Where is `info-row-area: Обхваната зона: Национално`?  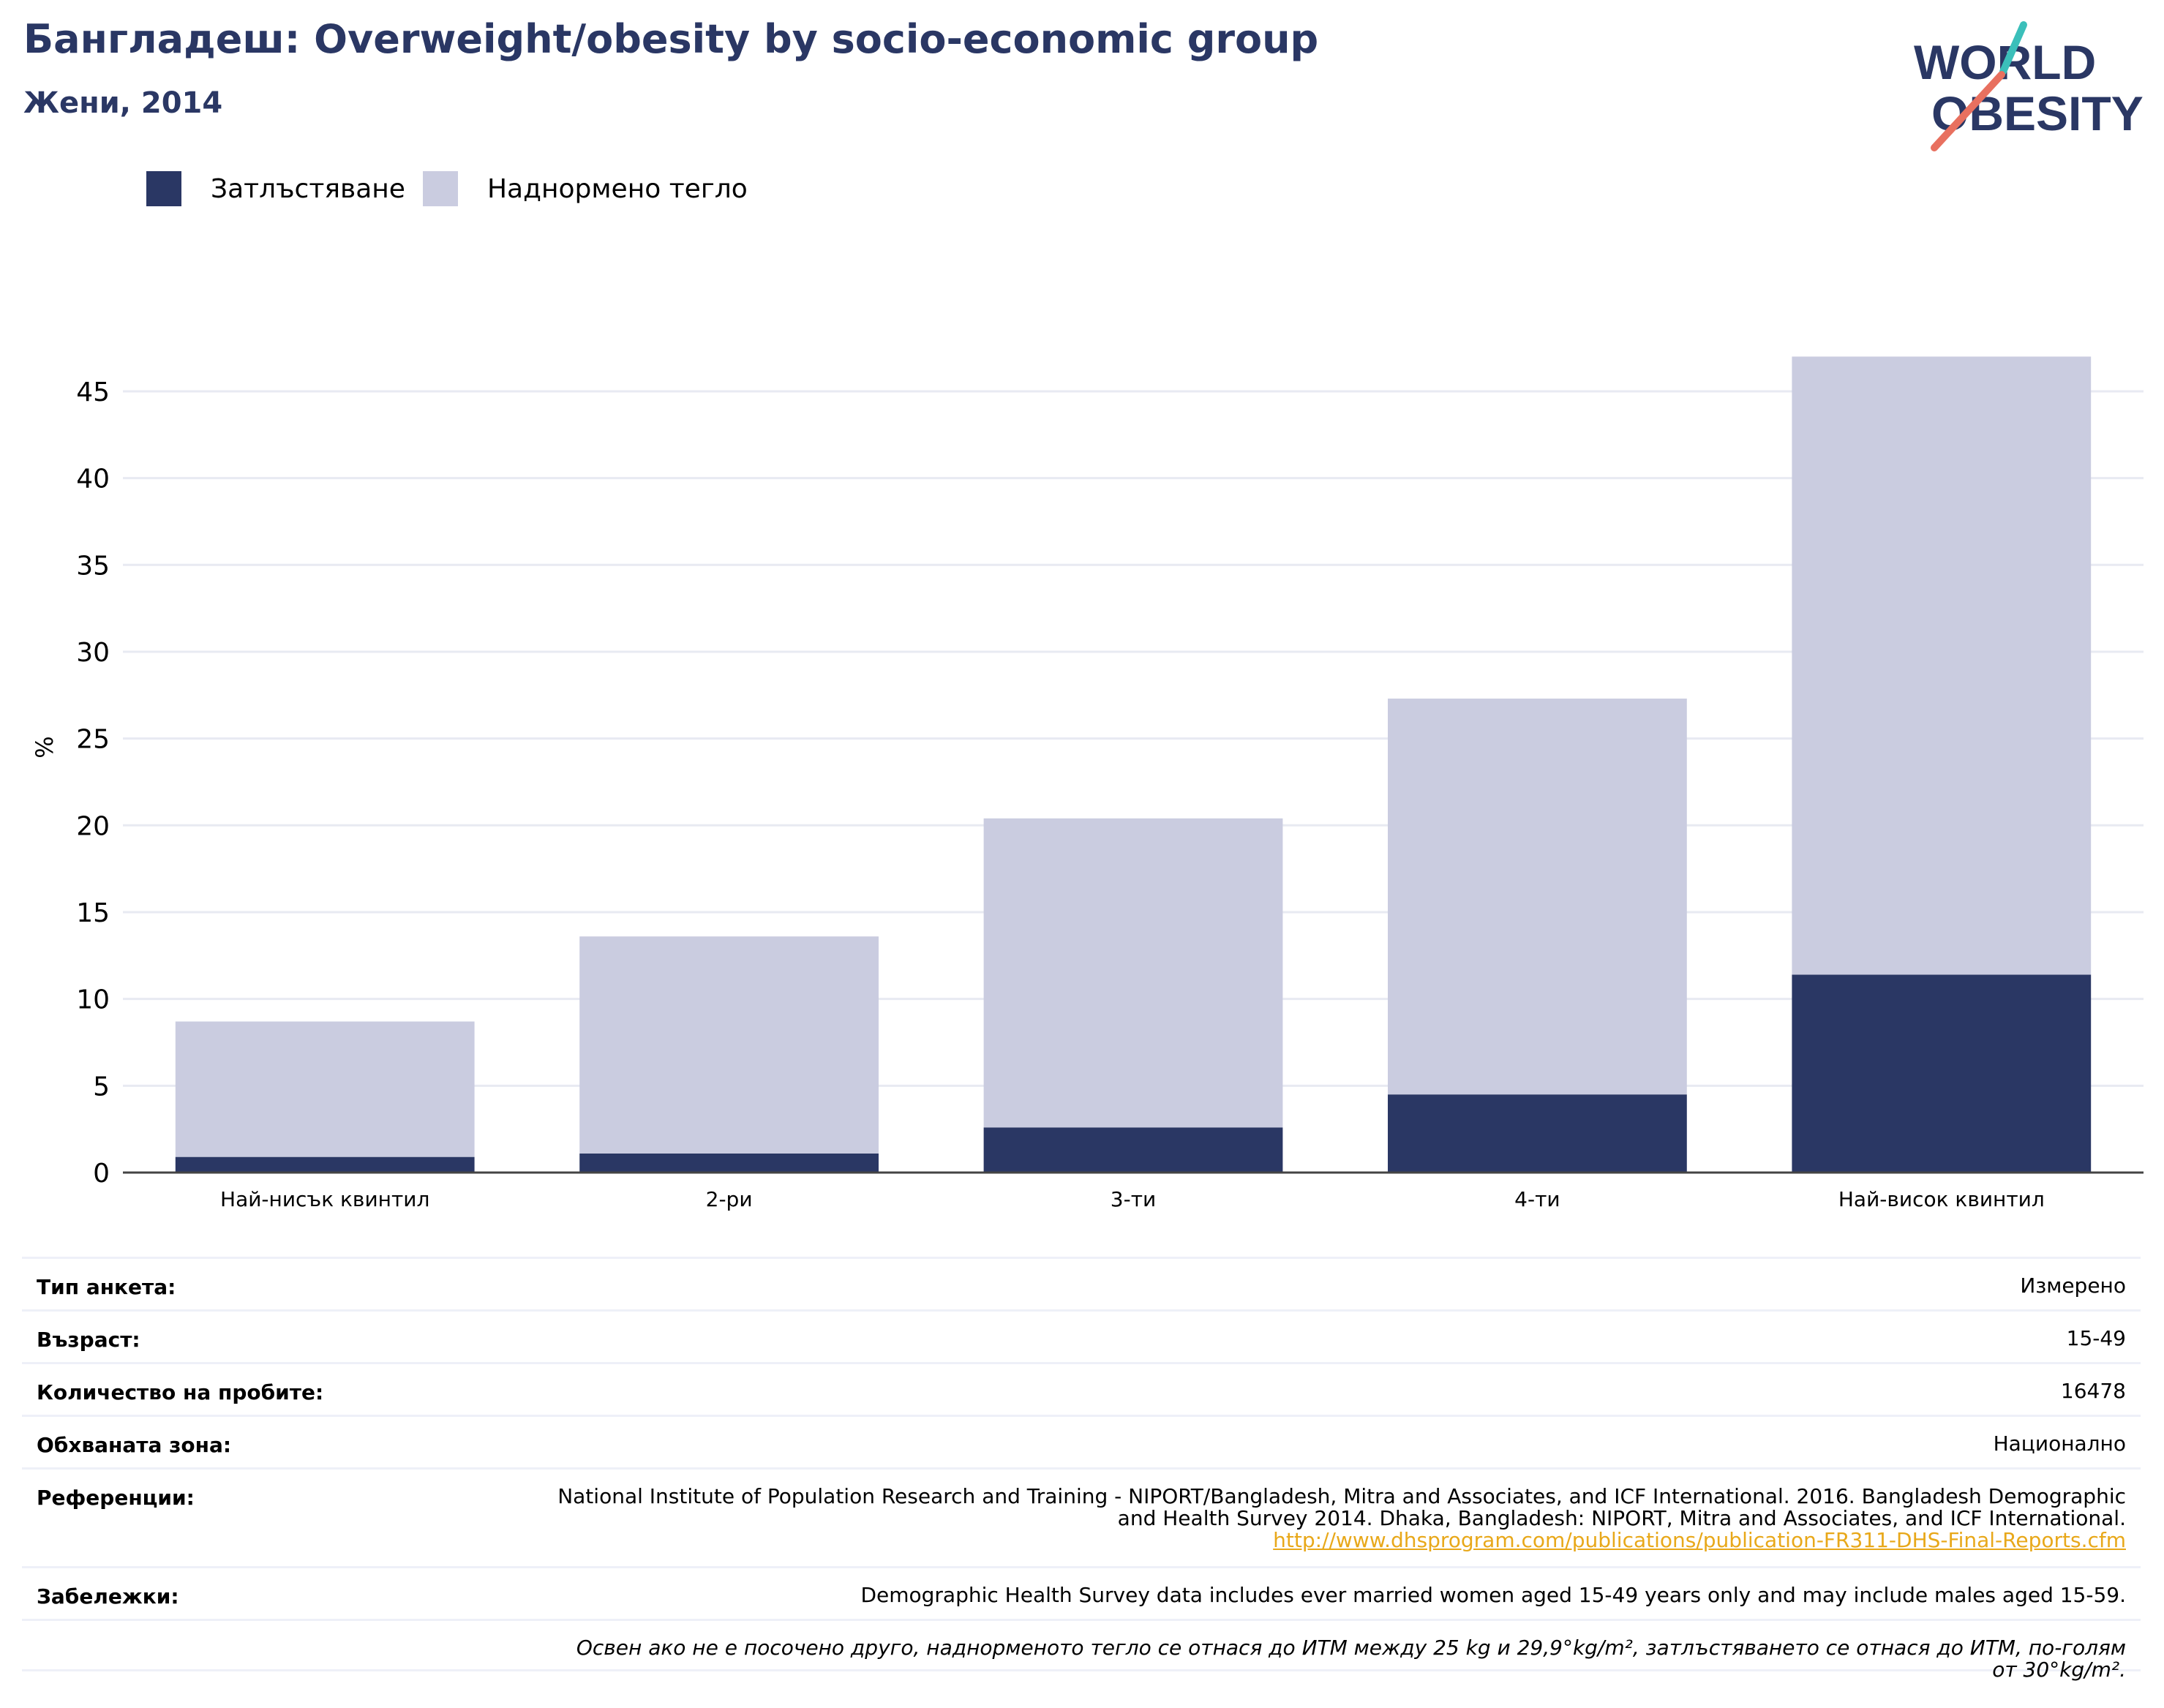 info-row-area: Обхваната зона: Национално is located at coordinates (1081, 1441).